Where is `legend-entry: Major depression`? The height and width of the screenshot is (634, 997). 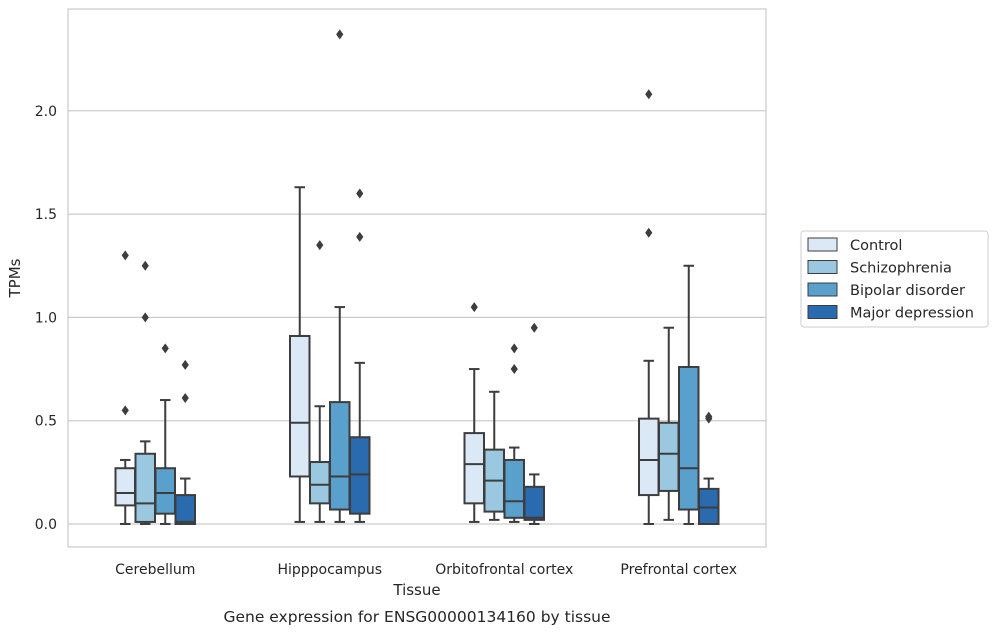
legend-entry: Major depression is located at coordinates (912, 314).